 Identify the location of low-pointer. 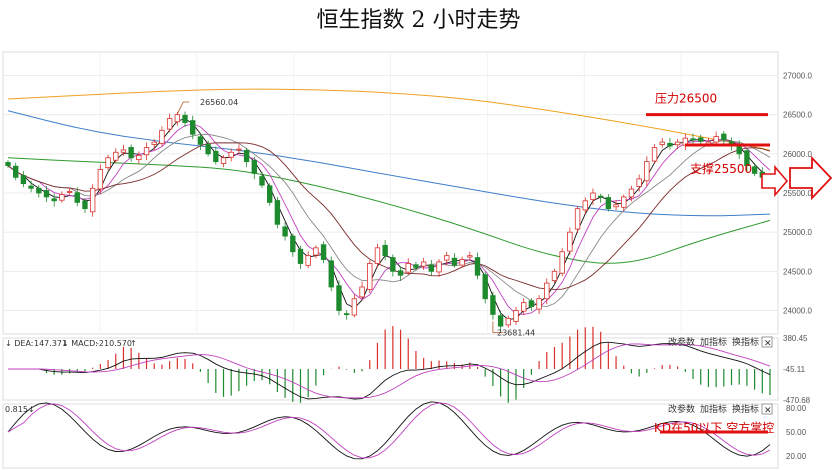
(497, 327).